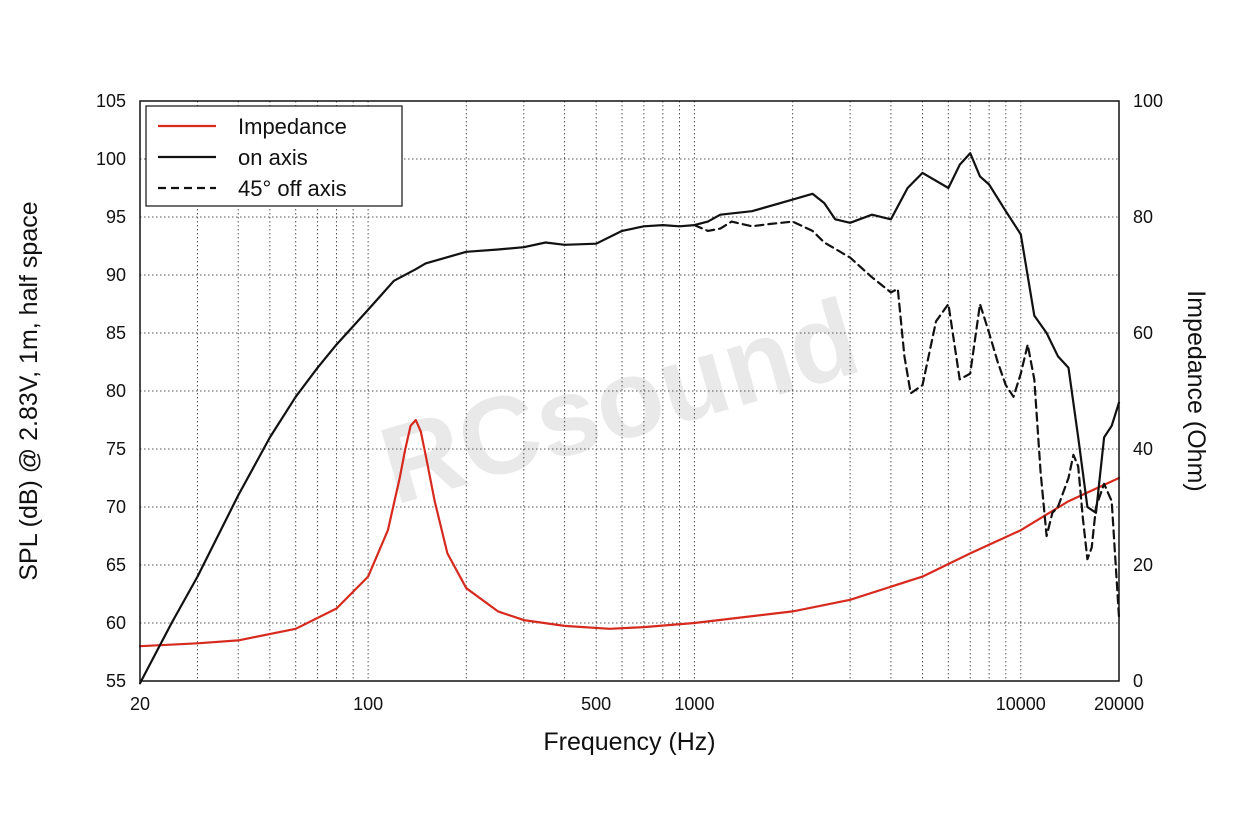 The width and height of the screenshot is (1260, 840). What do you see at coordinates (29, 390) in the screenshot?
I see `y-axis-title: SPL (dB) @ 2.83V, 1m, half space` at bounding box center [29, 390].